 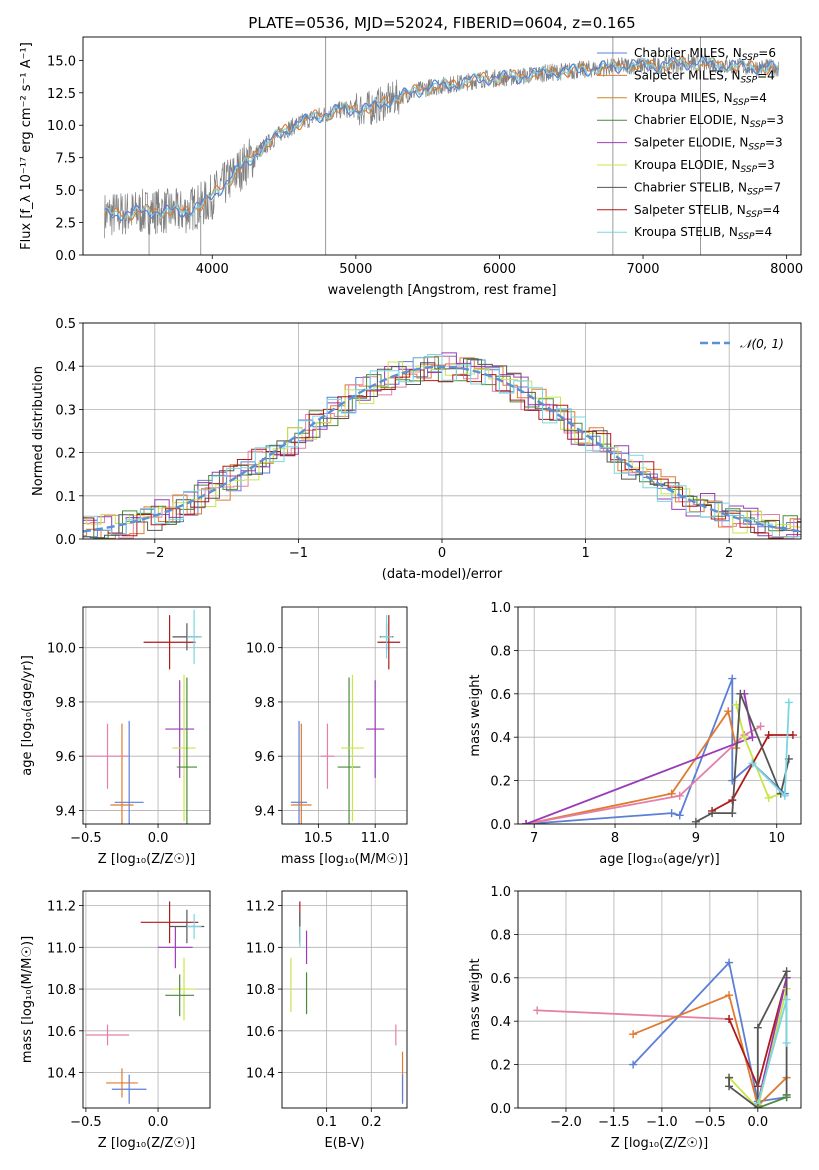 I want to click on histogram-kroupa_elodie, so click(x=442, y=447).